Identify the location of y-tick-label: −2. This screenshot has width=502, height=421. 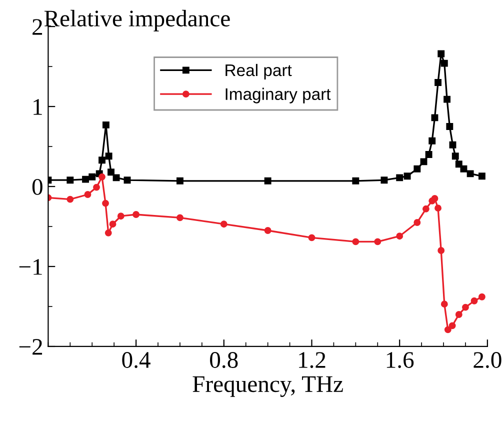
(30, 347).